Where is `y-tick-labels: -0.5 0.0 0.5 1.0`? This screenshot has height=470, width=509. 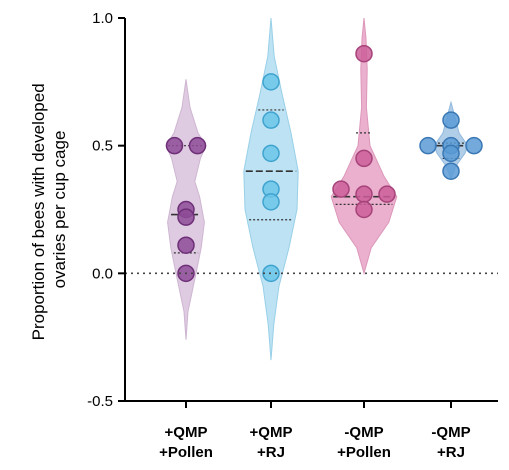 y-tick-labels: -0.5 0.0 0.5 1.0 is located at coordinates (100, 210).